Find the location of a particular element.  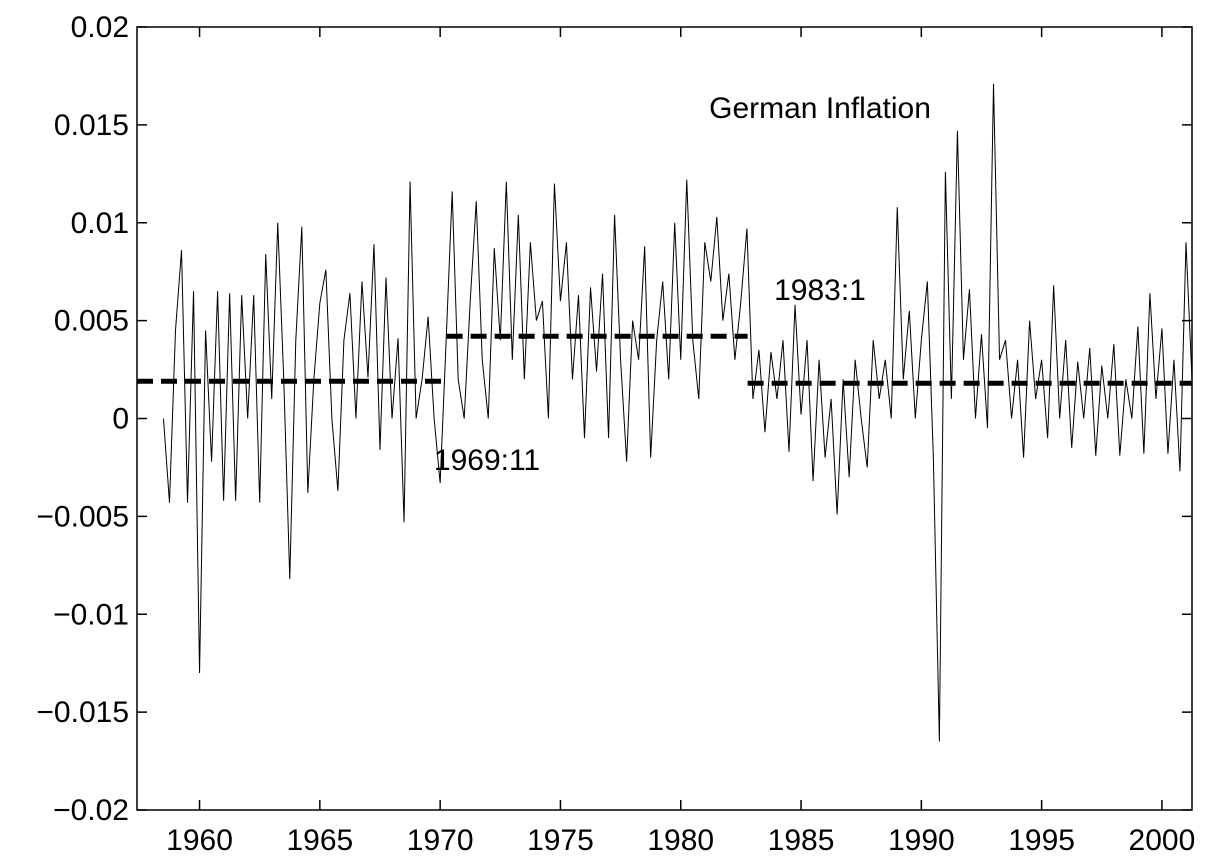

annotation: German Inflation is located at coordinates (820, 108).